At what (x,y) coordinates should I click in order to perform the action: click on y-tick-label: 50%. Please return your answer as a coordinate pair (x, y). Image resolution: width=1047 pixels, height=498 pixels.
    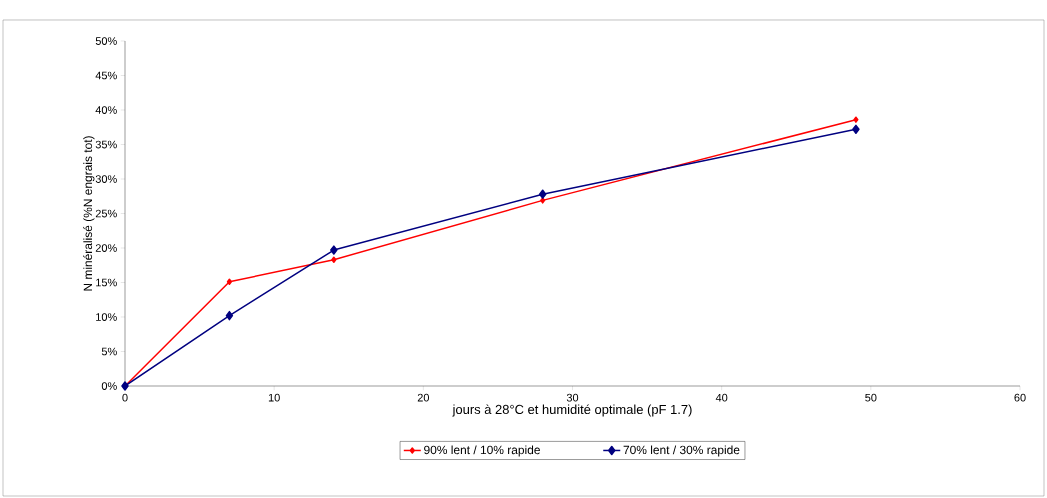
    Looking at the image, I should click on (106, 41).